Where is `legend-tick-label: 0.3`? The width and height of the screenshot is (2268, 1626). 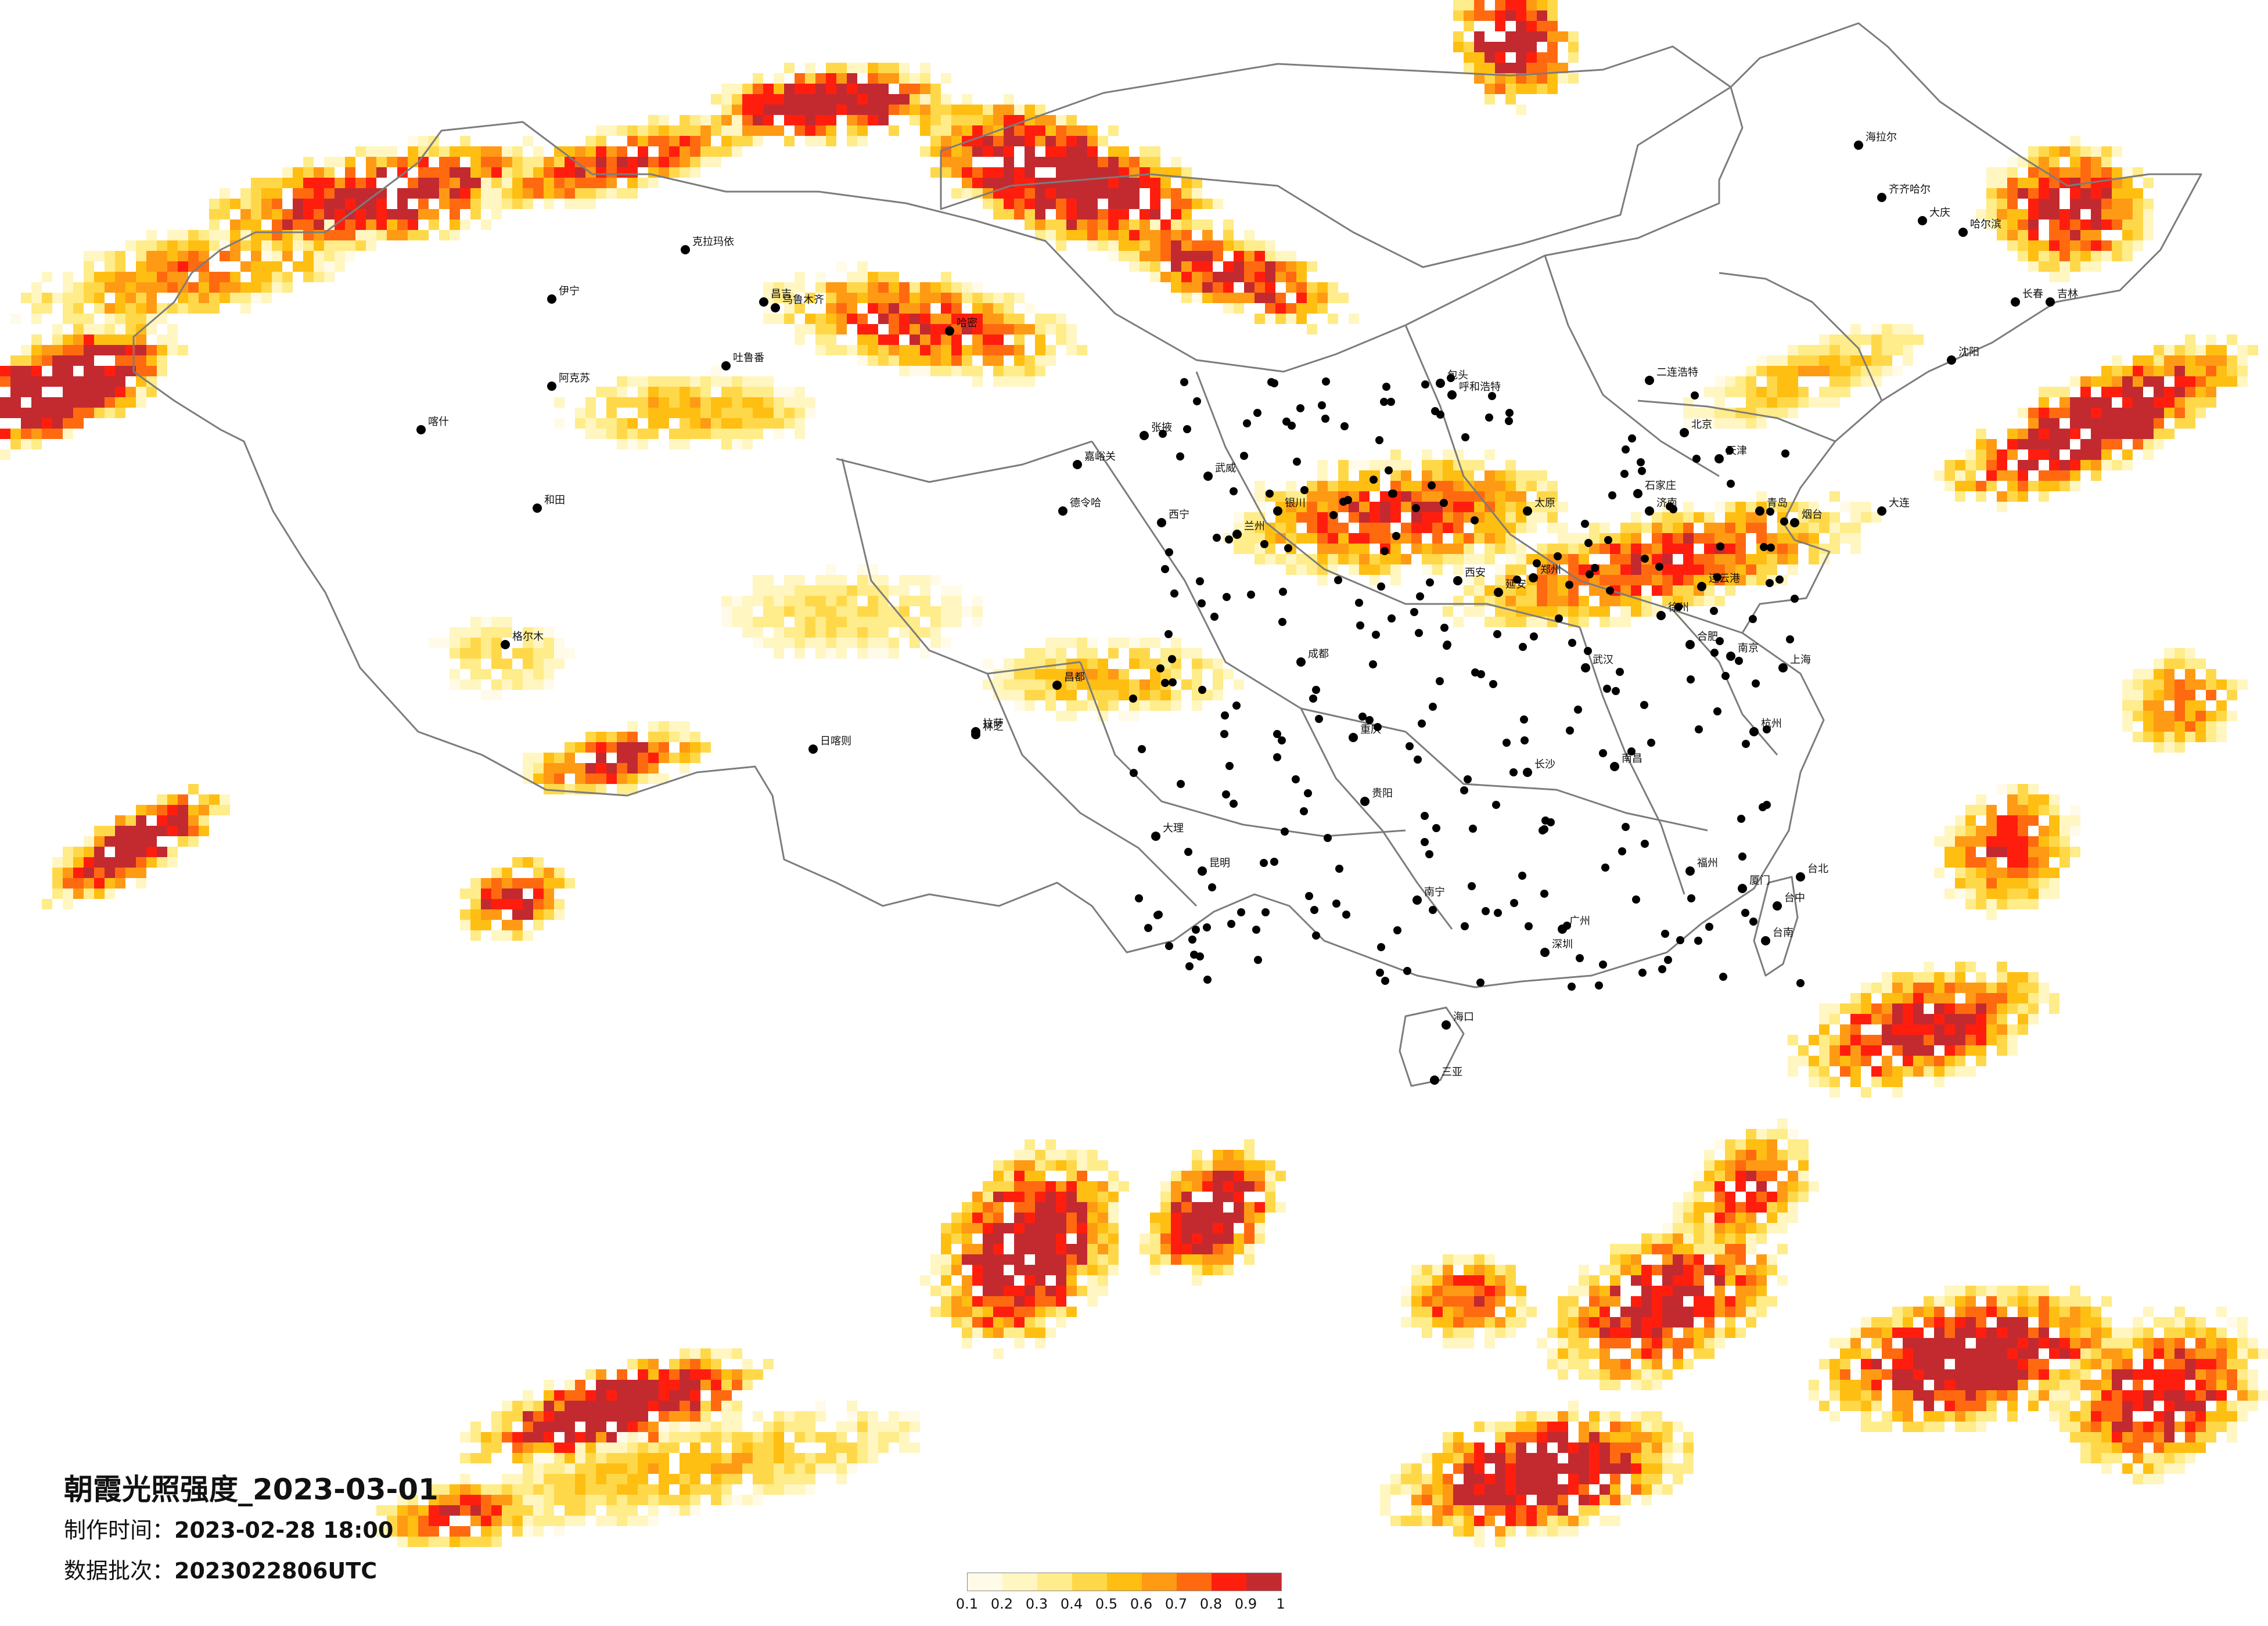
legend-tick-label: 0.3 is located at coordinates (1036, 1604).